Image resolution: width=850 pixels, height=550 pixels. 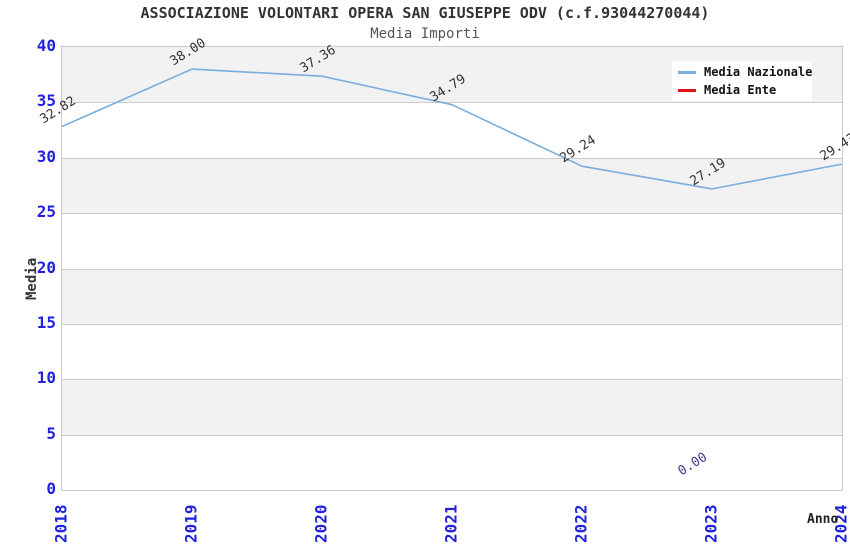 What do you see at coordinates (425, 34) in the screenshot?
I see `chart-subtitle: Media Importi` at bounding box center [425, 34].